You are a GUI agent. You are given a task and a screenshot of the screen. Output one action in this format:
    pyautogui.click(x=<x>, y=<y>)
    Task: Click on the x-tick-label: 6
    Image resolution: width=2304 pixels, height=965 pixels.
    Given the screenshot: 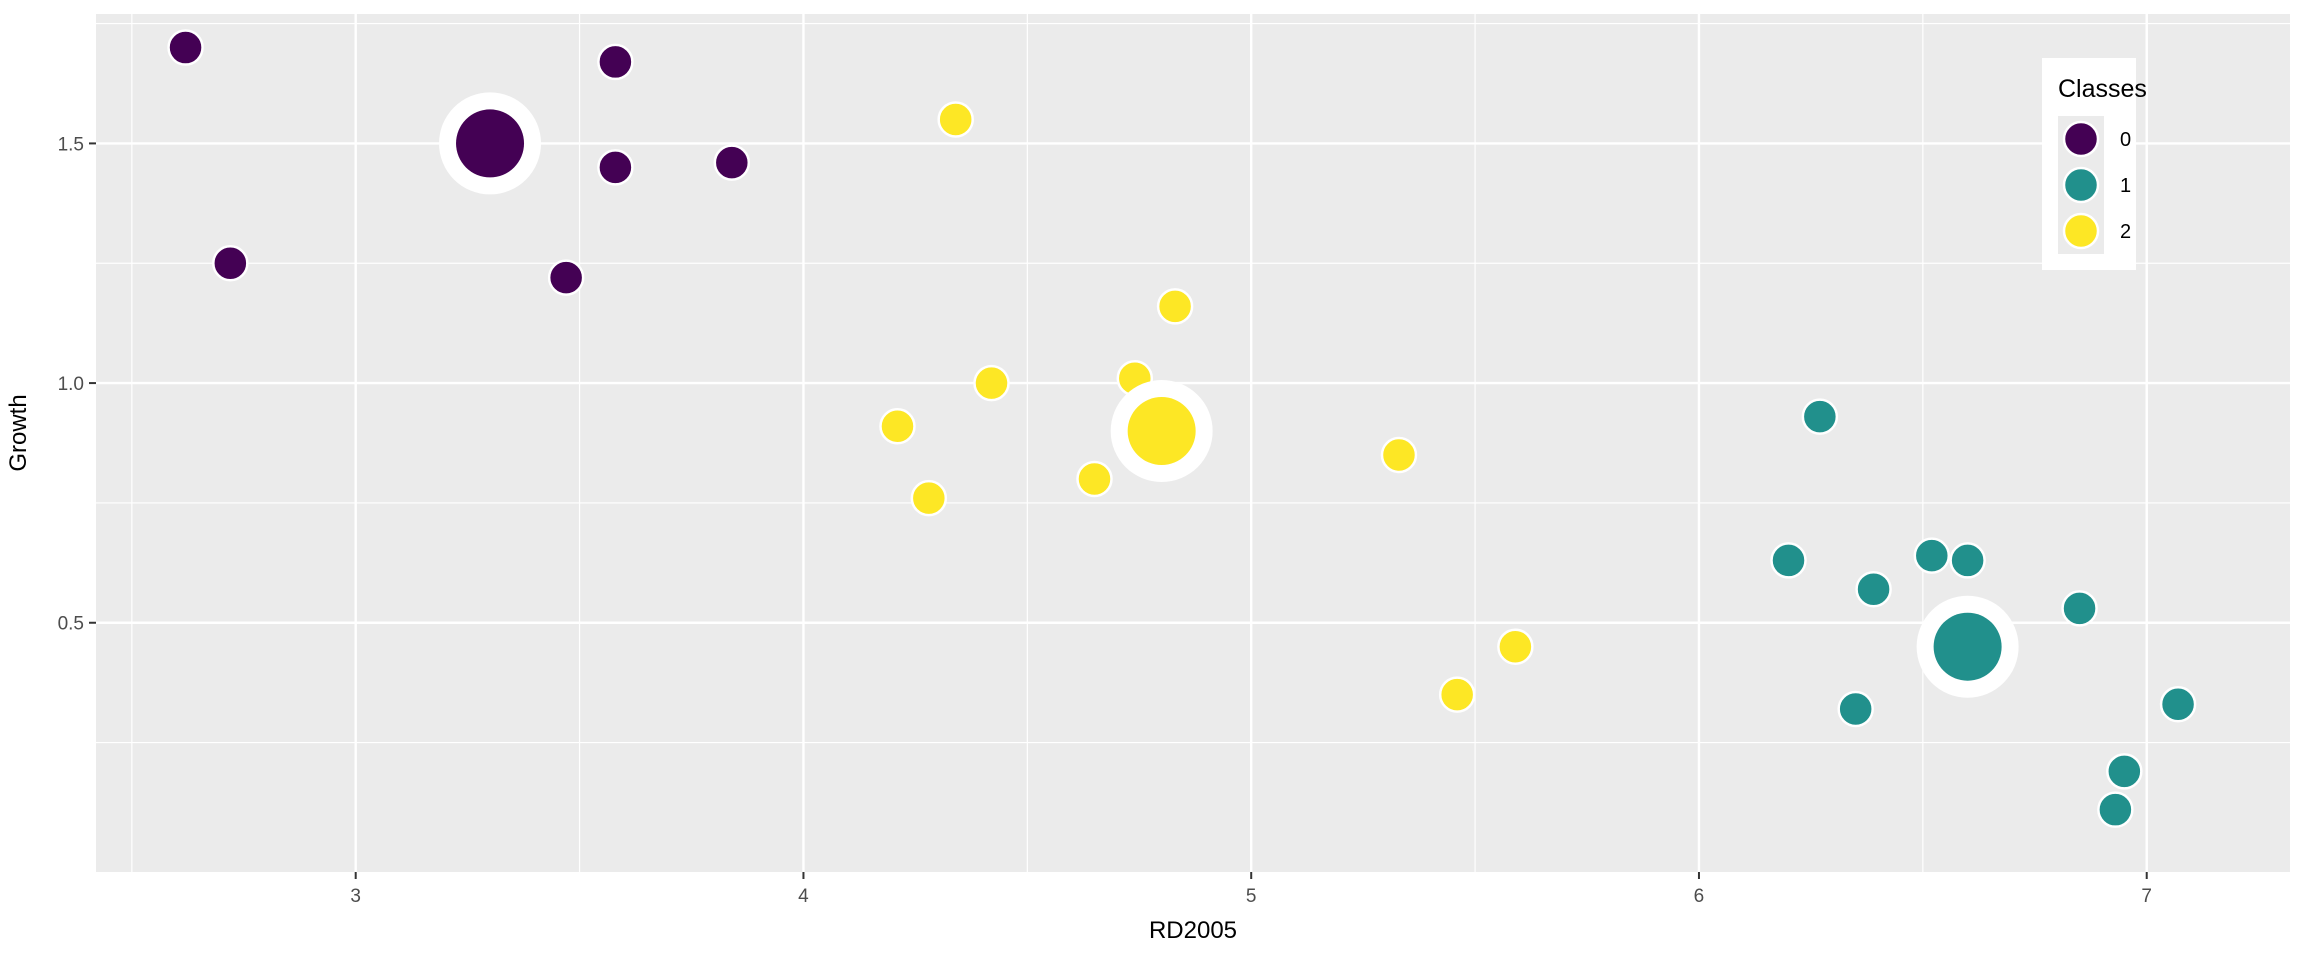 What is the action you would take?
    pyautogui.click(x=1699, y=896)
    